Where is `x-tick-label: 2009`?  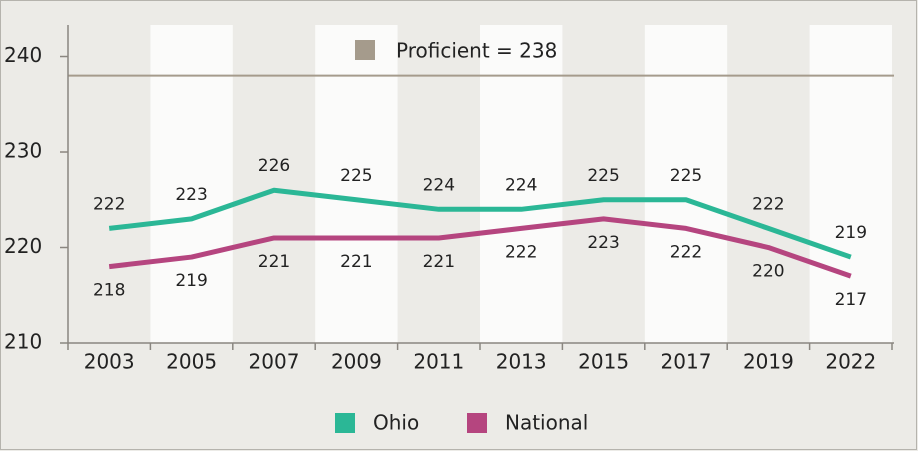
x-tick-label: 2009 is located at coordinates (356, 362).